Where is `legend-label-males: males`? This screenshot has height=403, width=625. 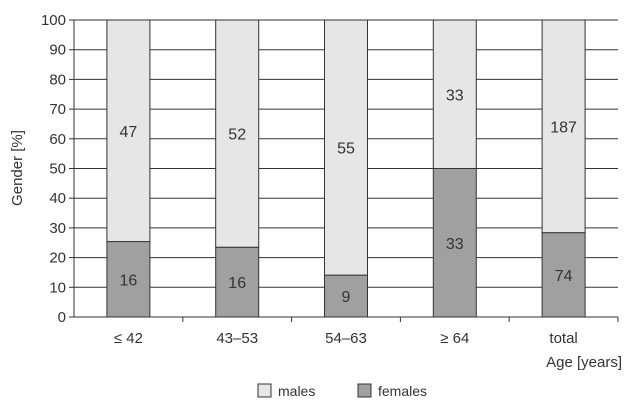 legend-label-males: males is located at coordinates (296, 391).